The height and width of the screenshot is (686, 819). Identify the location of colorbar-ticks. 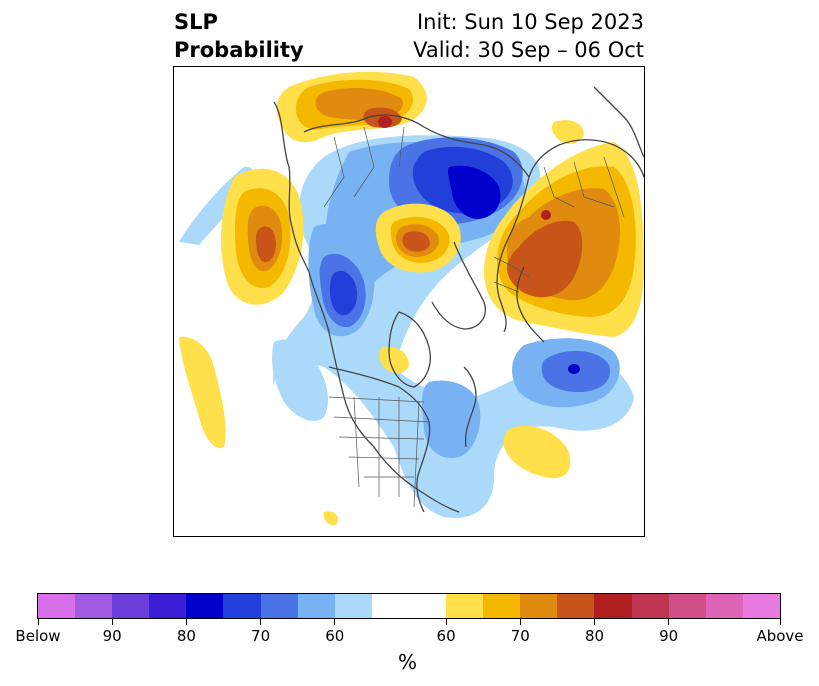
(409, 624).